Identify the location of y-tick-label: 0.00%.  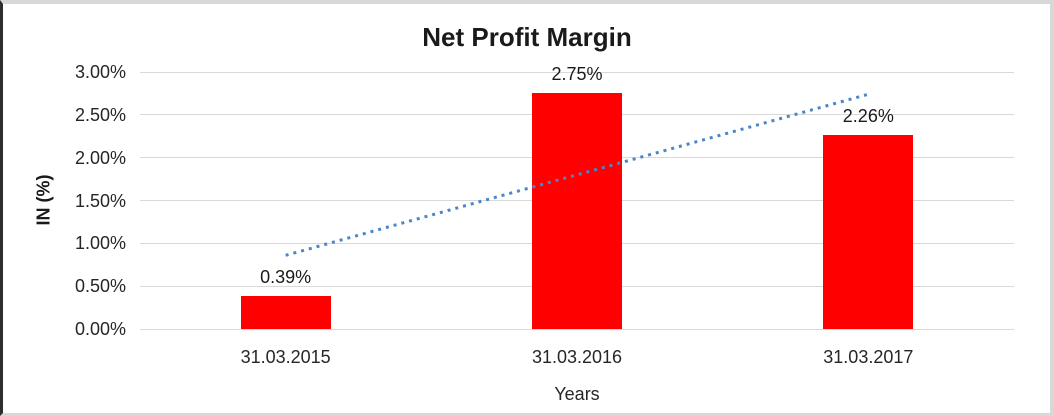
(100, 329).